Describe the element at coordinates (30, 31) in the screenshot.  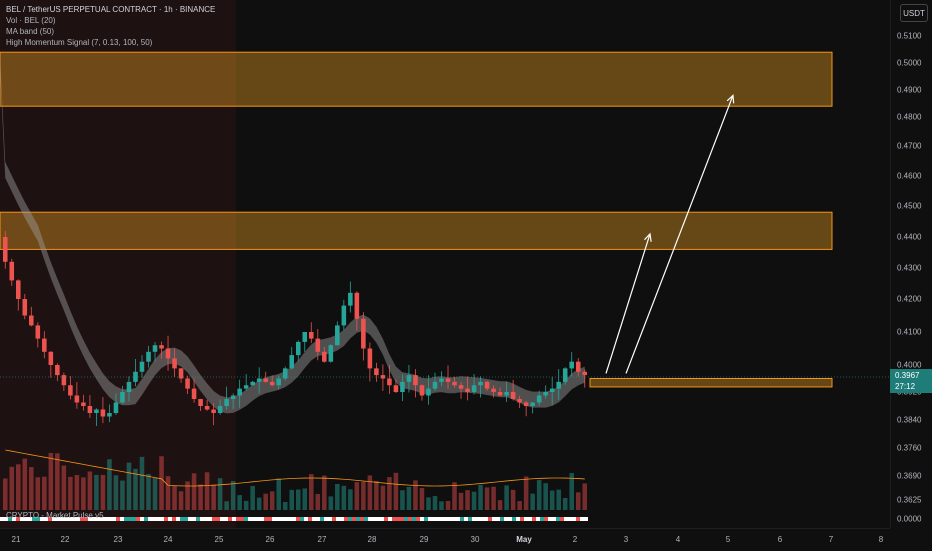
I see `indicator-ma-band: MA band (50)` at that location.